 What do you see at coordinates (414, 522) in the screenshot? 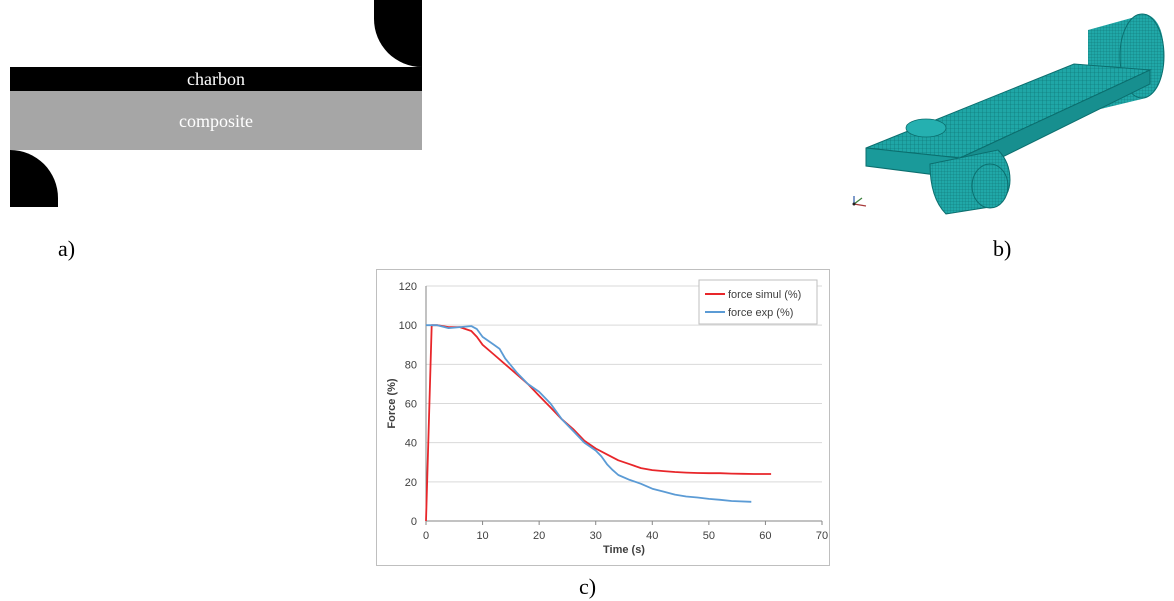
I see `y-tick-label: 0` at bounding box center [414, 522].